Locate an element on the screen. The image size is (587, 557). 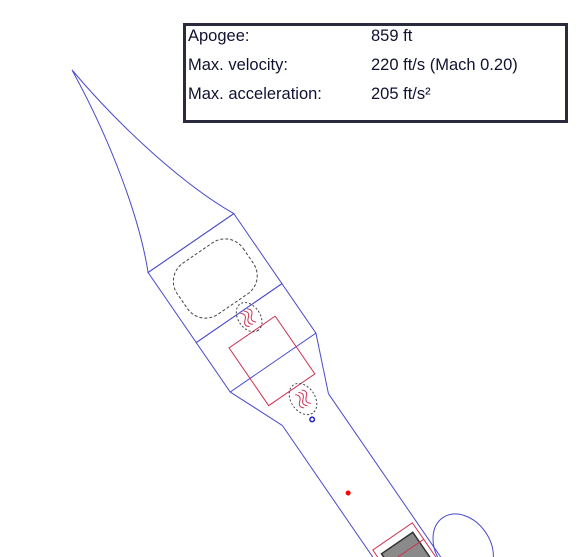
coupler-section is located at coordinates (256, 337).